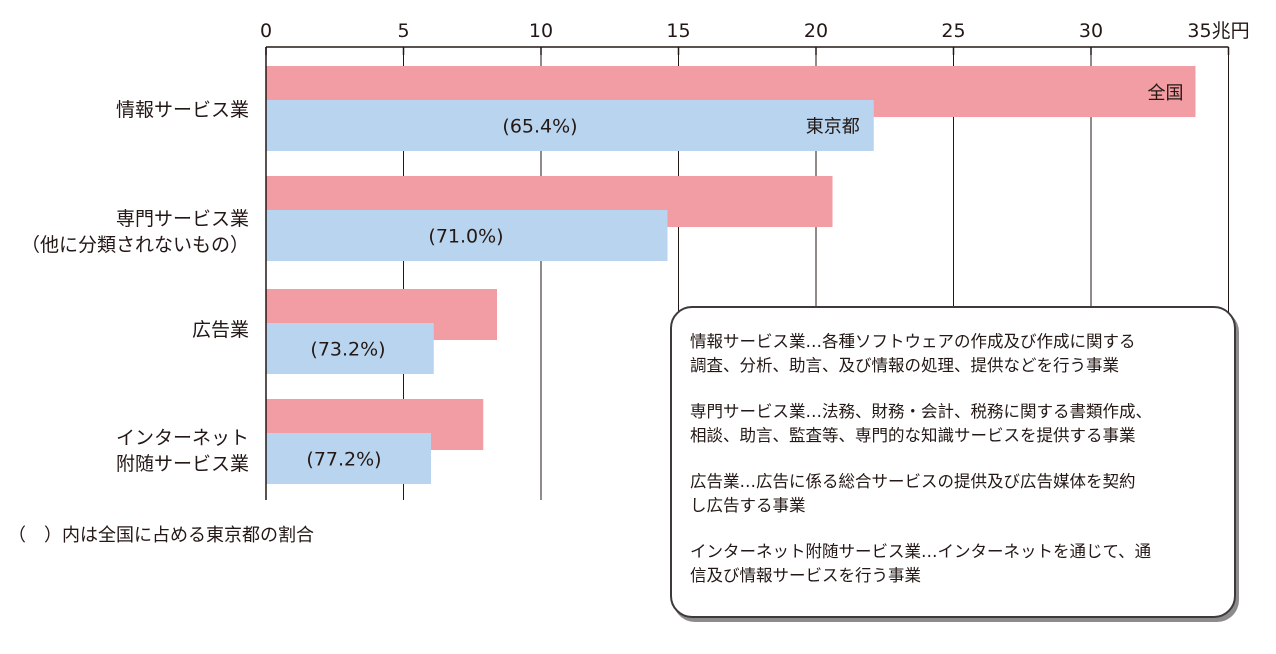 This screenshot has height=654, width=1276. I want to click on share-label: (65.4%), so click(539, 127).